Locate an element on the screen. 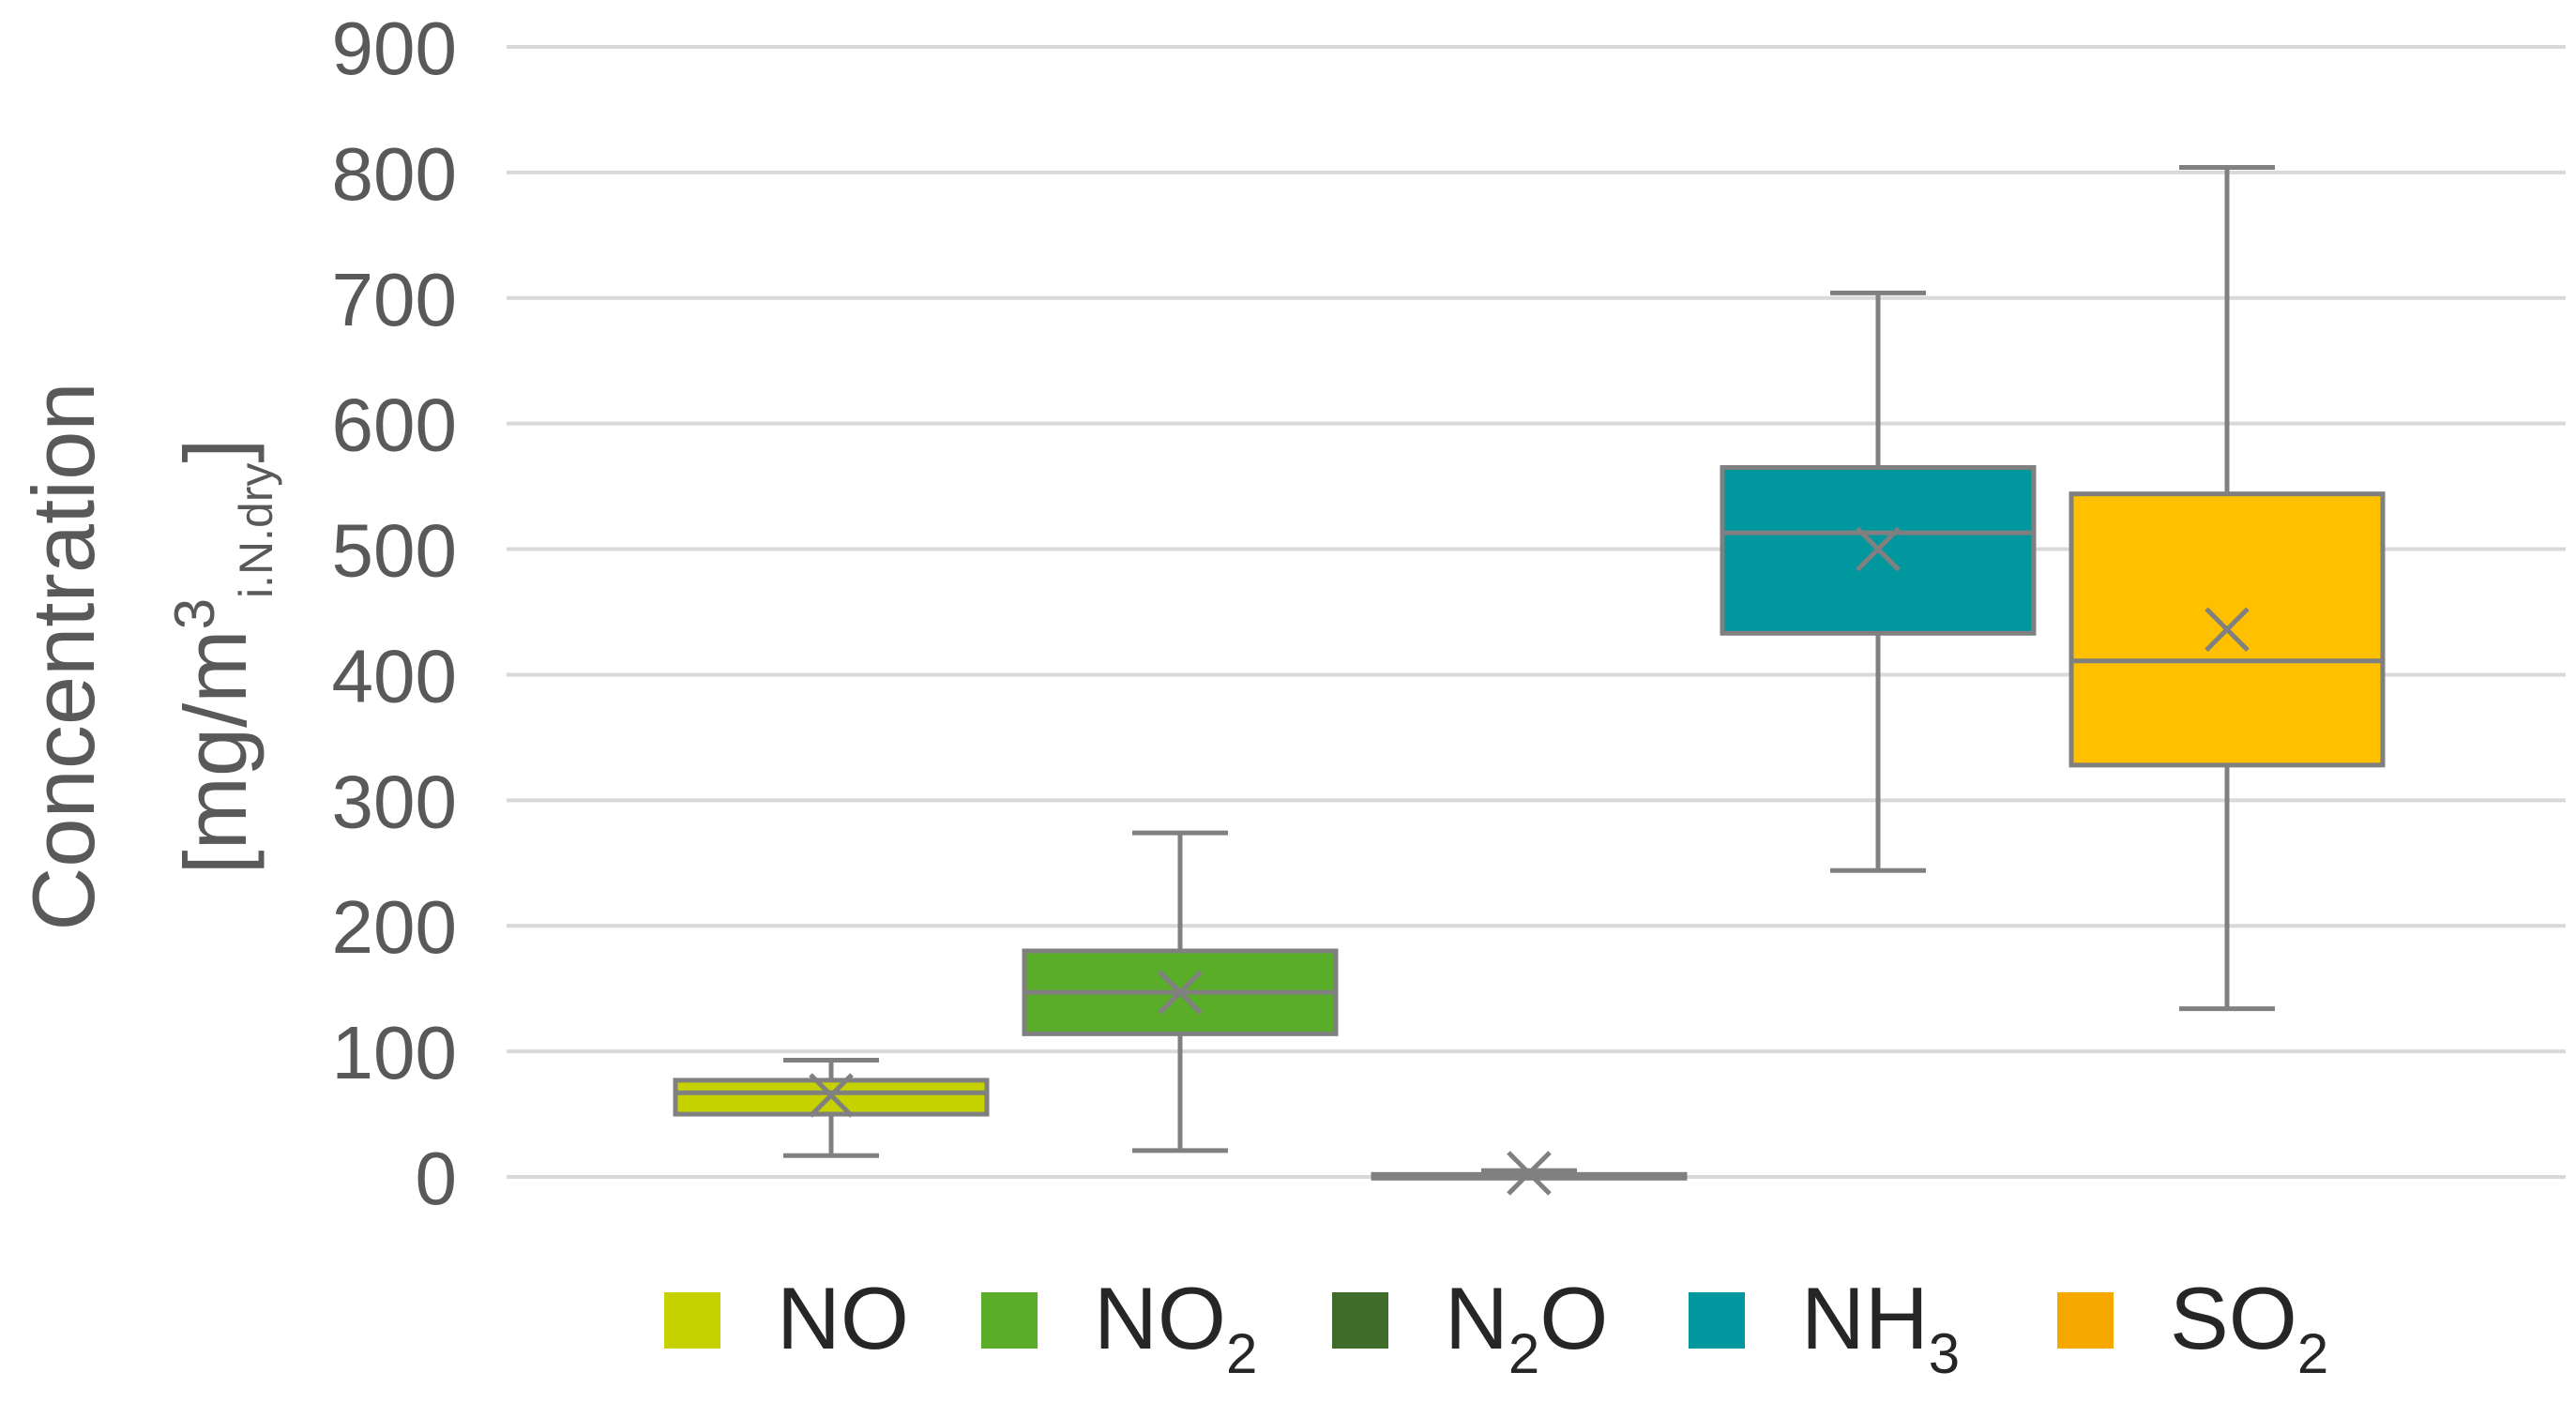 Image resolution: width=2576 pixels, height=1402 pixels. legend-swatch-no is located at coordinates (692, 1320).